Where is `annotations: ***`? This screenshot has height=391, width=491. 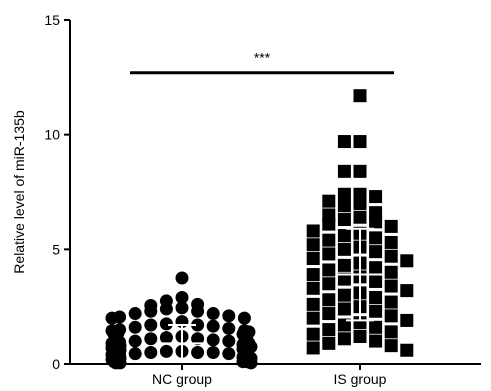 annotations: *** is located at coordinates (262, 62).